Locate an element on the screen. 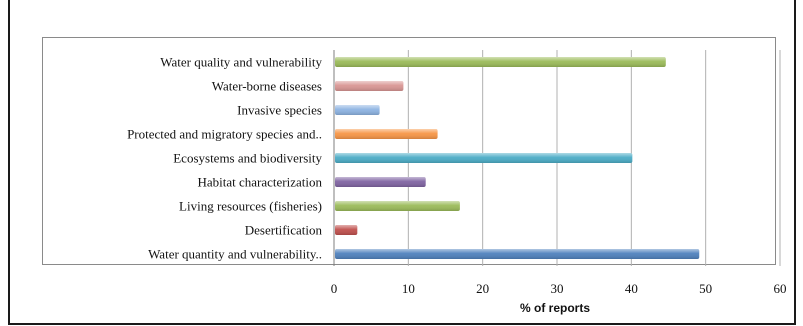  x-tick-label-4: 40 is located at coordinates (631, 288).